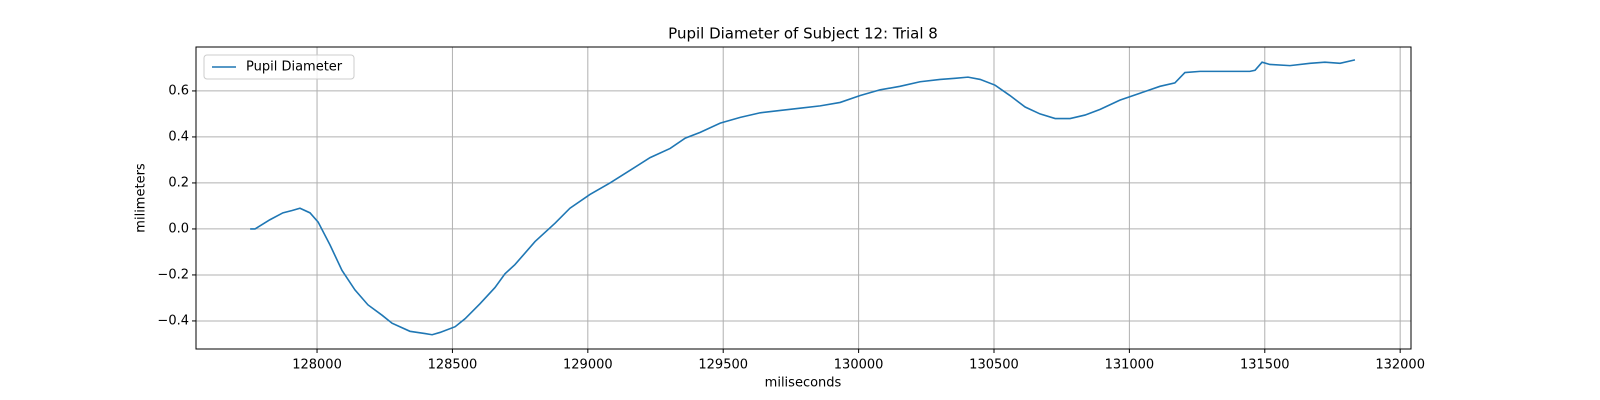 The image size is (1600, 400). What do you see at coordinates (178, 228) in the screenshot?
I see `y-tick-label: 0.0` at bounding box center [178, 228].